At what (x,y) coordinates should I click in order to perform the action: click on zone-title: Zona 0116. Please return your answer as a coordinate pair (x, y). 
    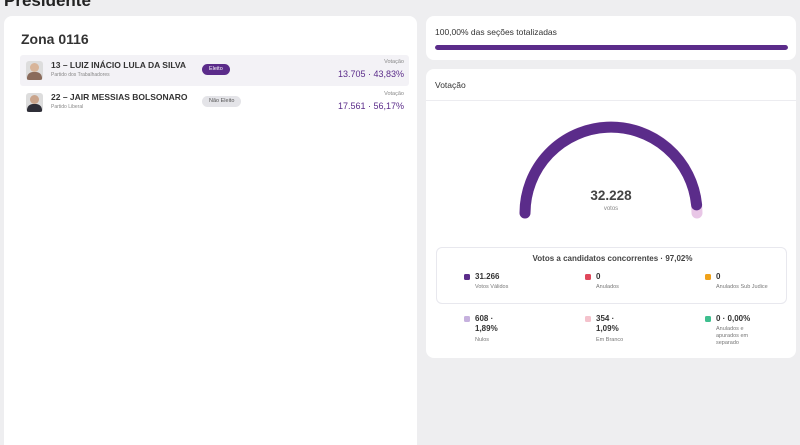
    Looking at the image, I should click on (55, 39).